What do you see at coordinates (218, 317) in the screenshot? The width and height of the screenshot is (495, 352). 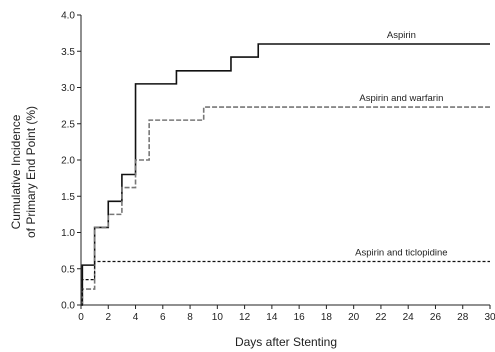 I see `x-tick-label: 10` at bounding box center [218, 317].